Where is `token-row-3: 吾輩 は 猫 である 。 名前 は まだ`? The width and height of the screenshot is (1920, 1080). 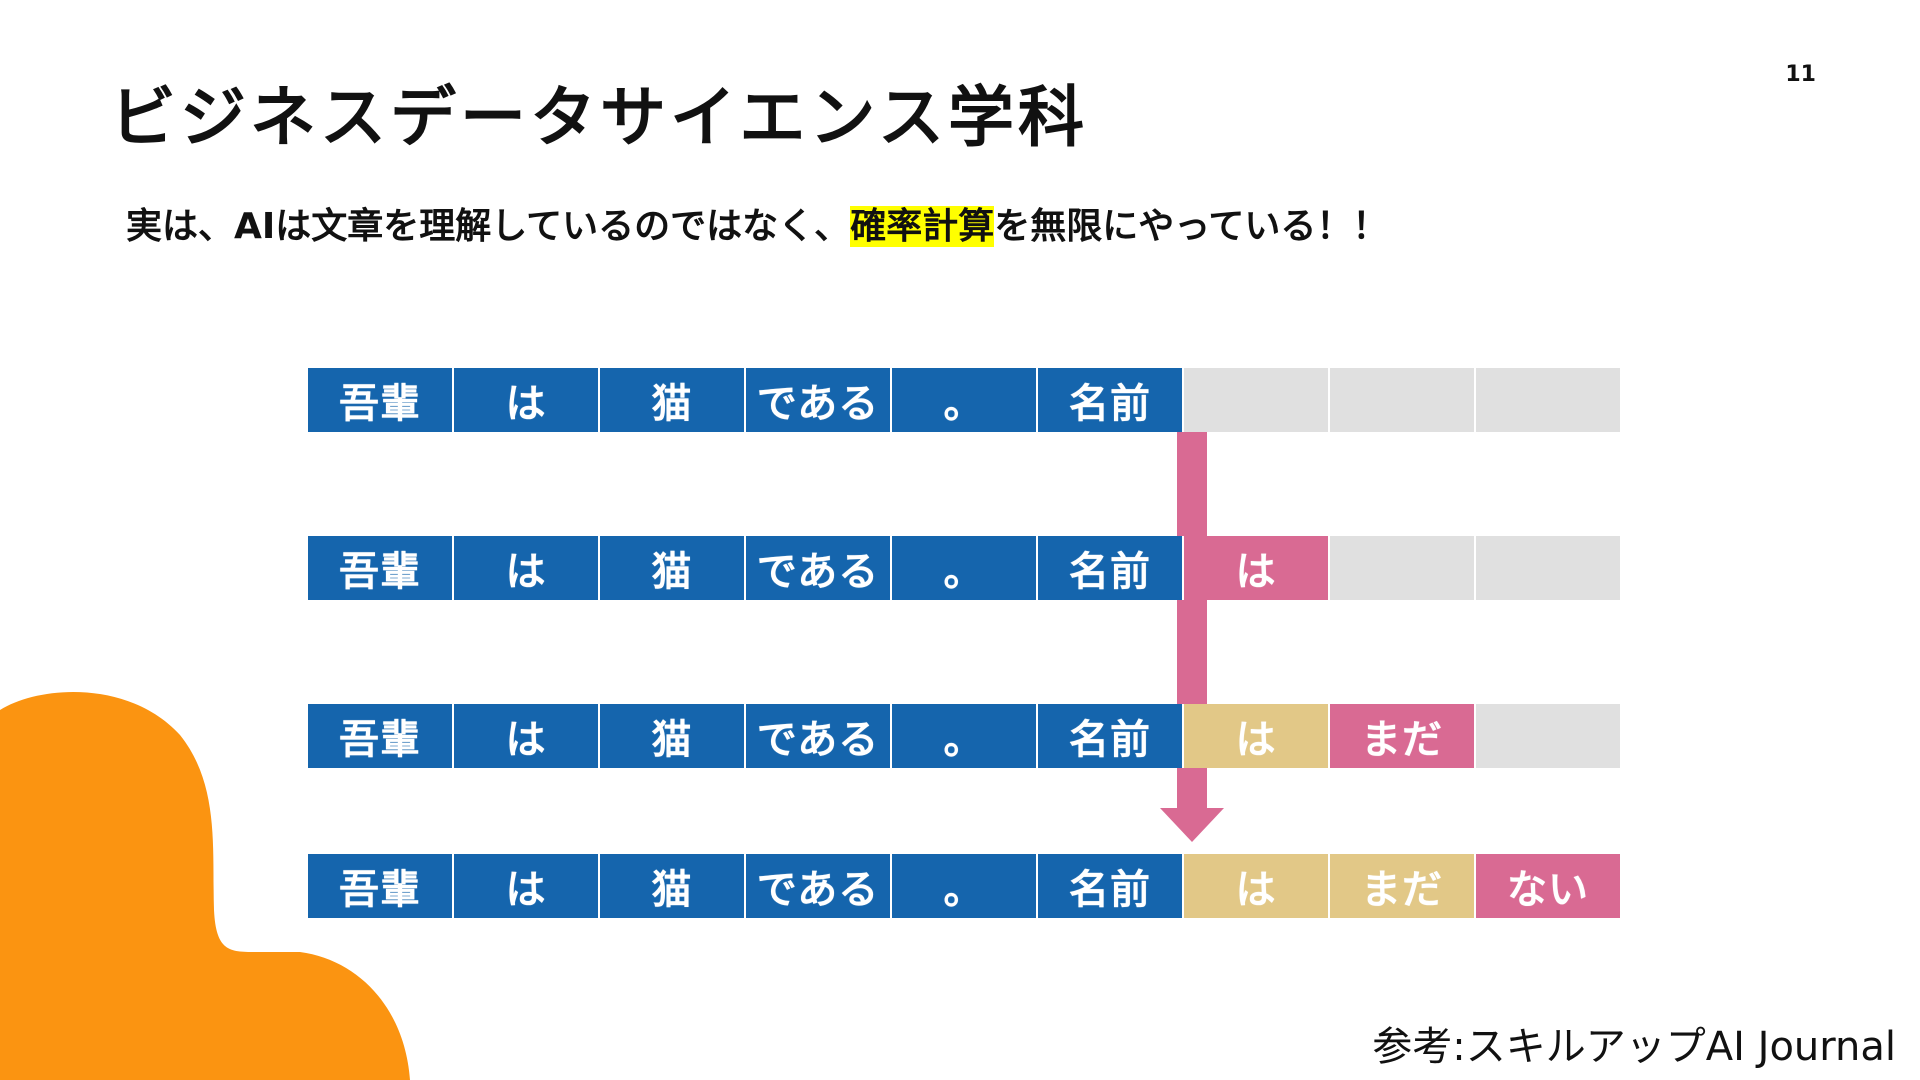 token-row-3: 吾輩 は 猫 である 。 名前 は まだ is located at coordinates (965, 736).